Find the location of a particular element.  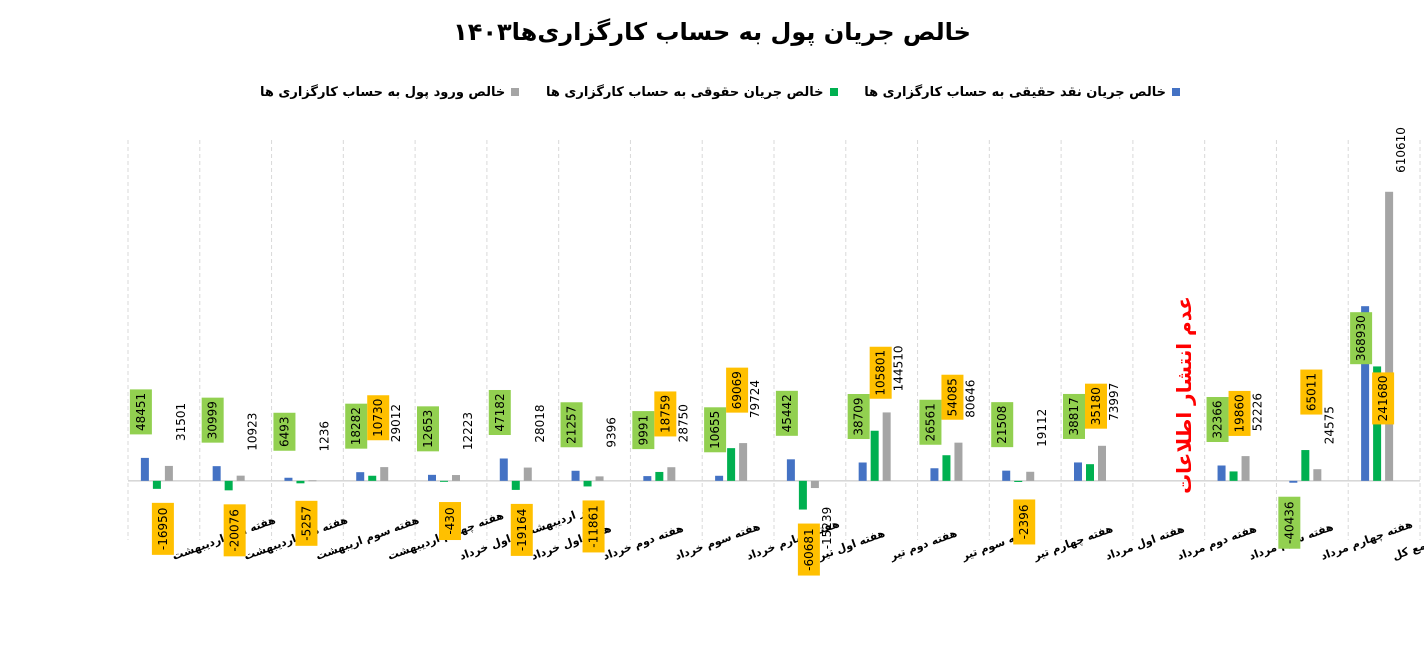

data-label-text: -16950 is located at coordinates (163, 529).